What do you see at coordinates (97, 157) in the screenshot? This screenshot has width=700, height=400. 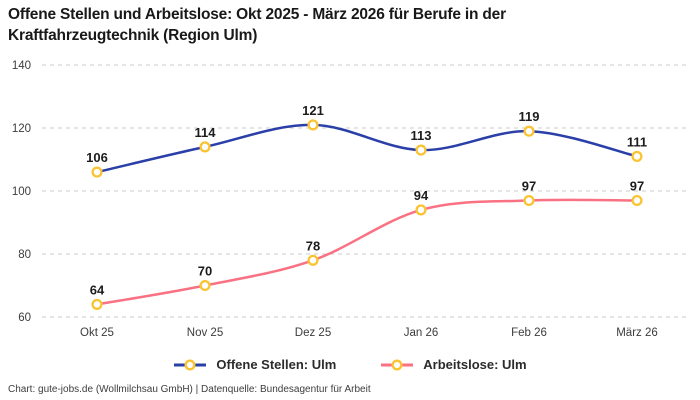 I see `data-point-label: 106` at bounding box center [97, 157].